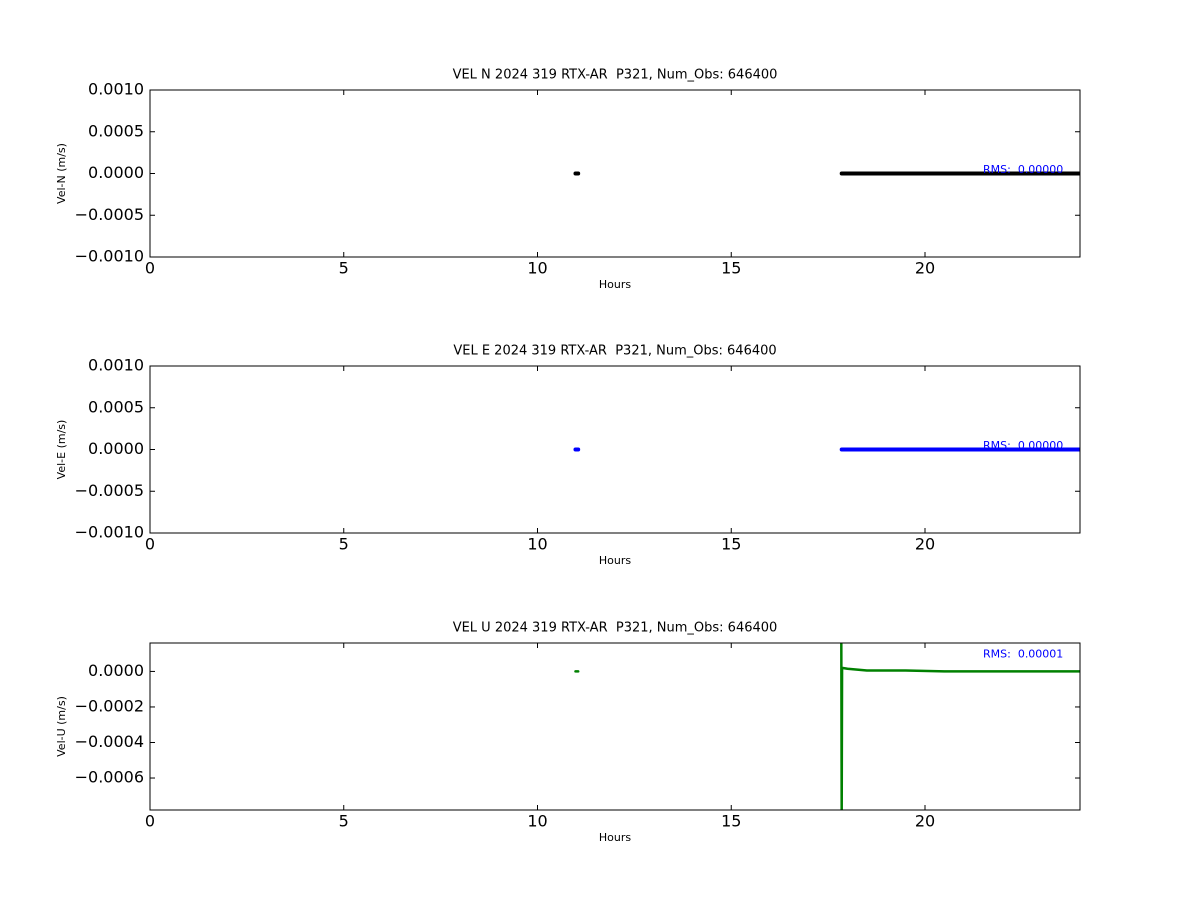 This screenshot has height=900, width=1200. Describe the element at coordinates (61, 450) in the screenshot. I see `y-axis-label: Vel-E (m/s)` at that location.